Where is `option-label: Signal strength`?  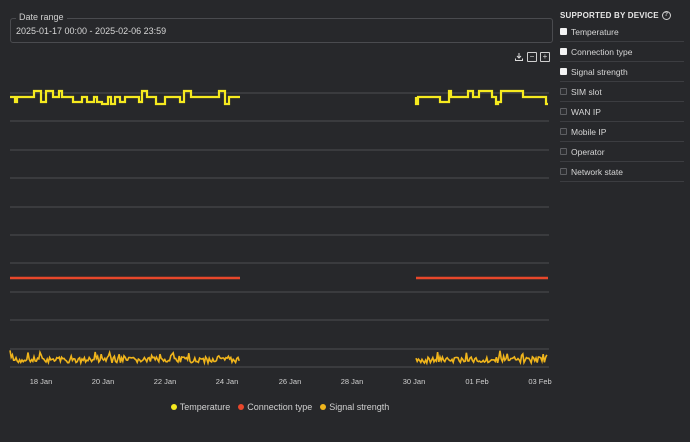
option-label: Signal strength is located at coordinates (599, 71).